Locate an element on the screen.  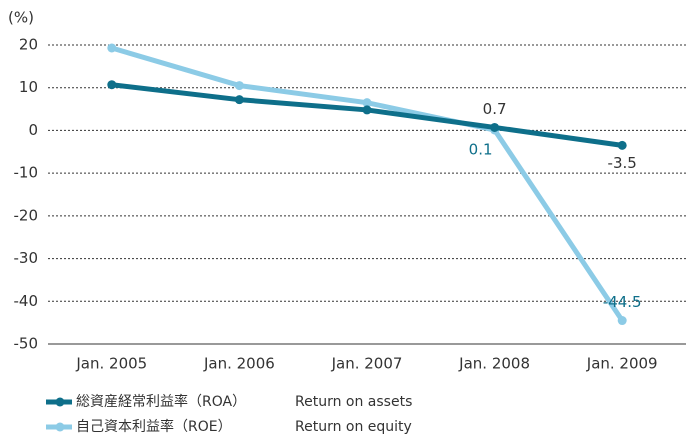
legend-label-en: Return on assets is located at coordinates (353, 402).